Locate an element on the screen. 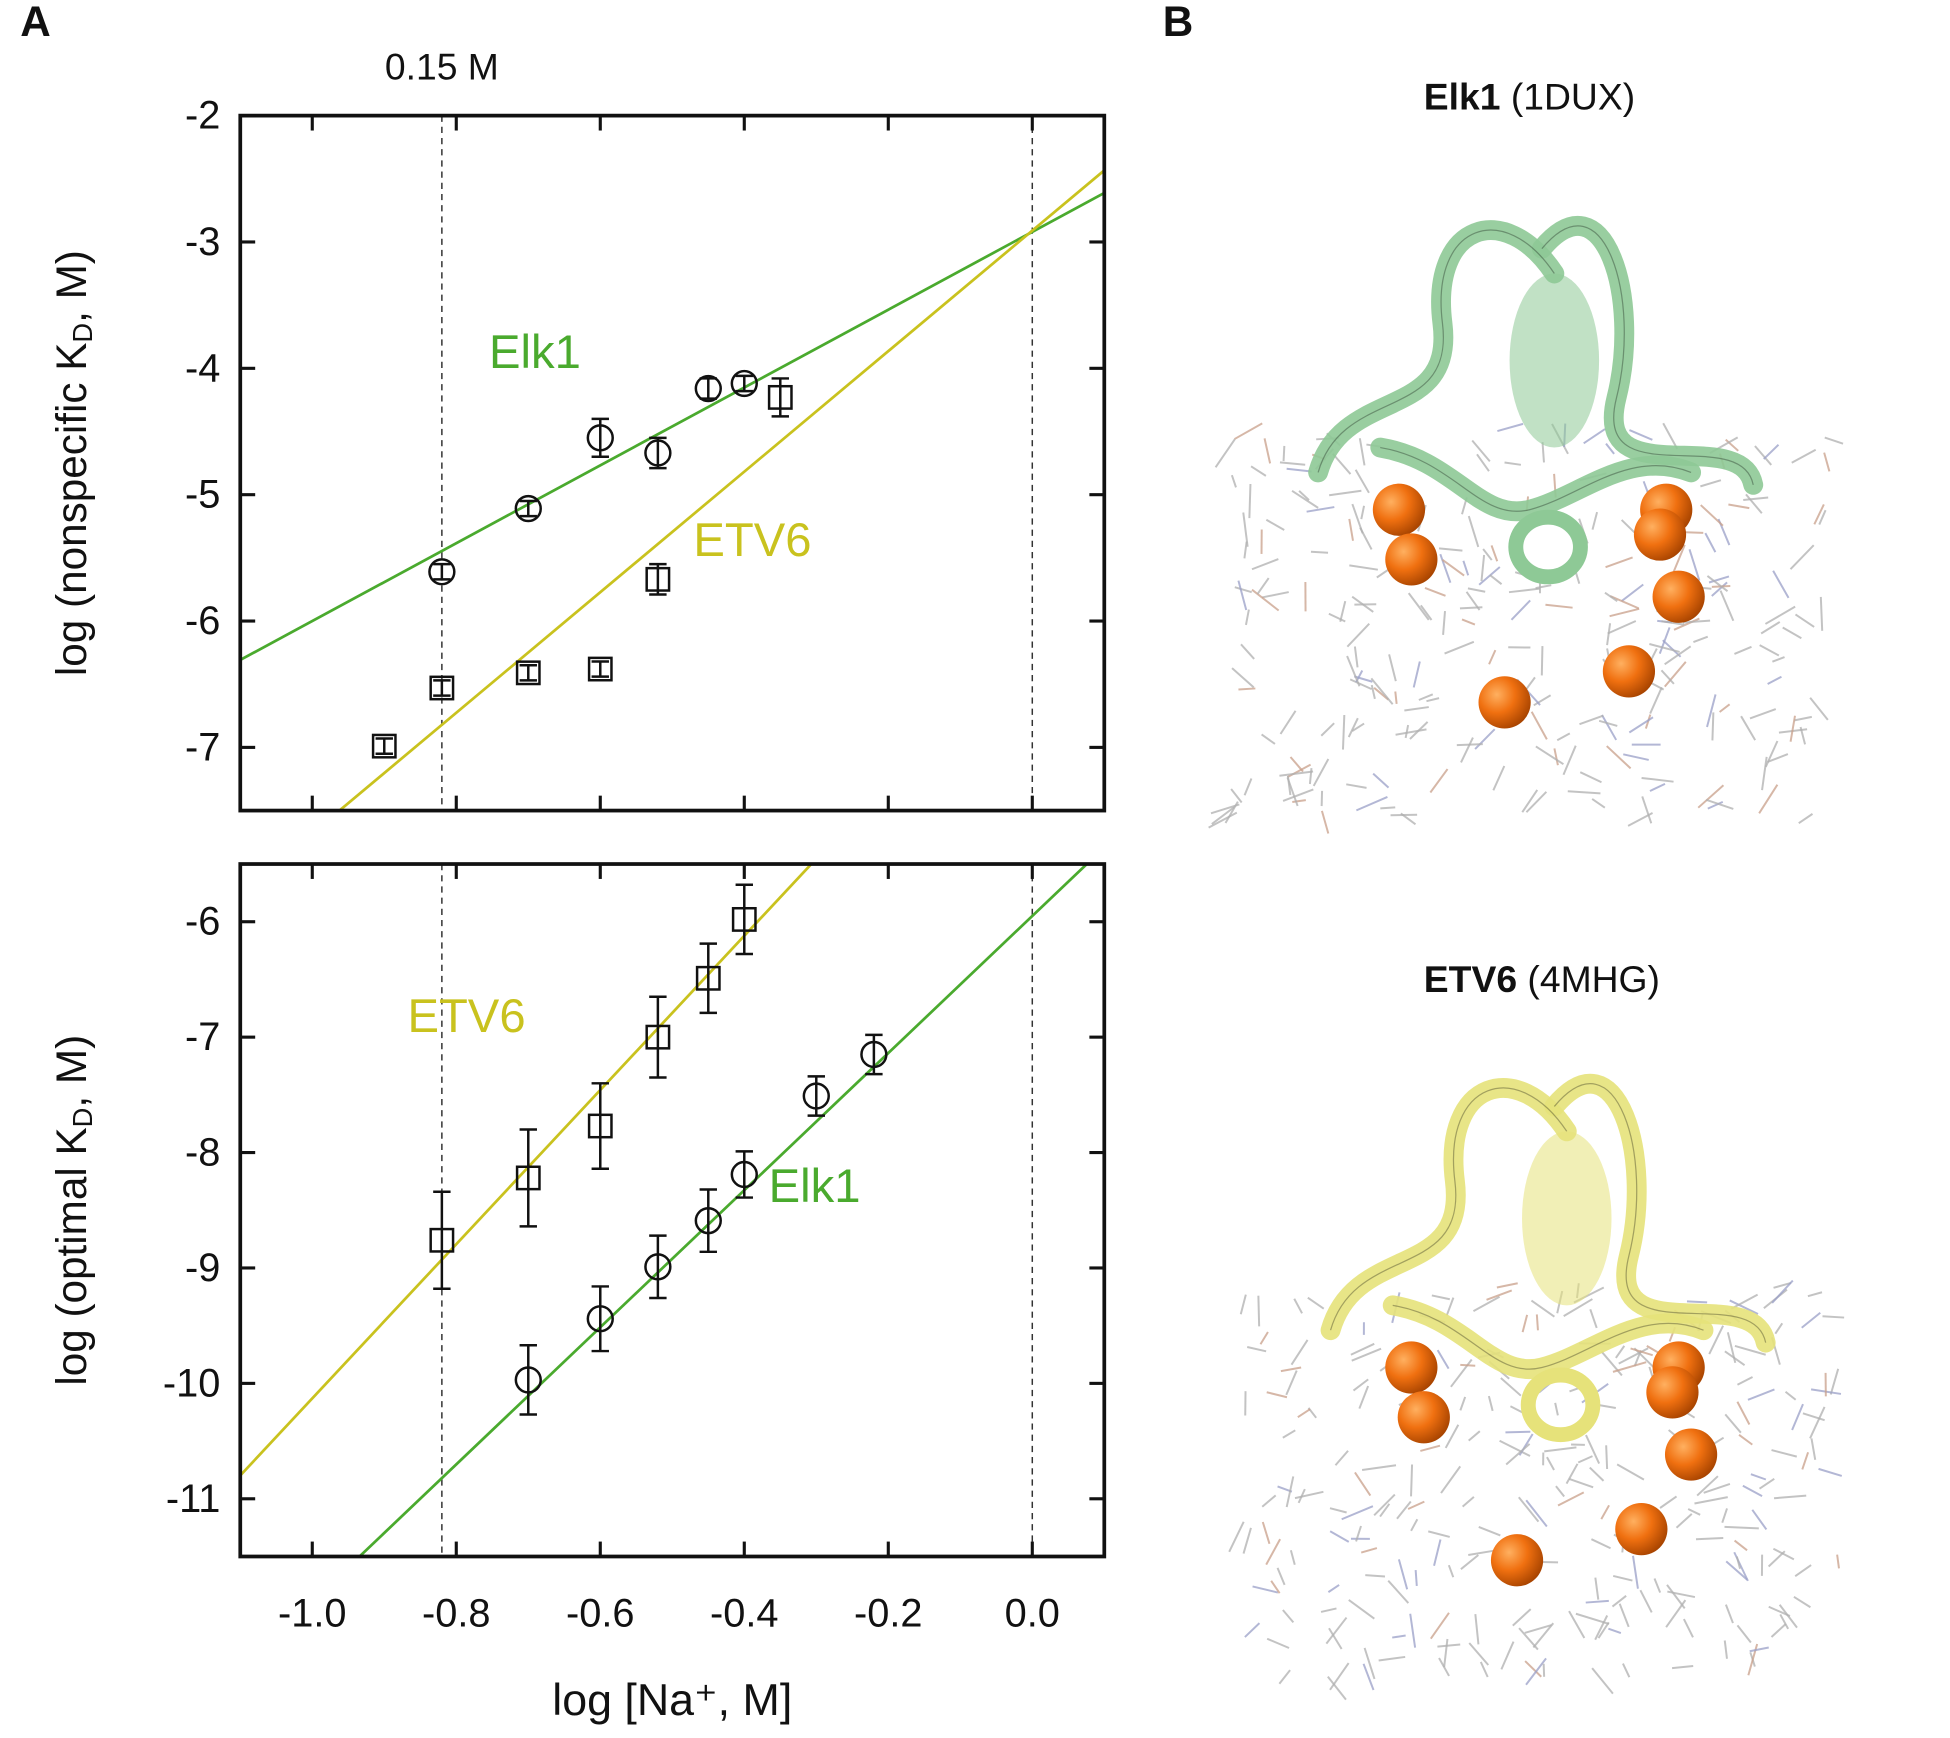 This screenshot has width=1950, height=1738. y-axis-label-part: , M) is located at coordinates (71, 286).